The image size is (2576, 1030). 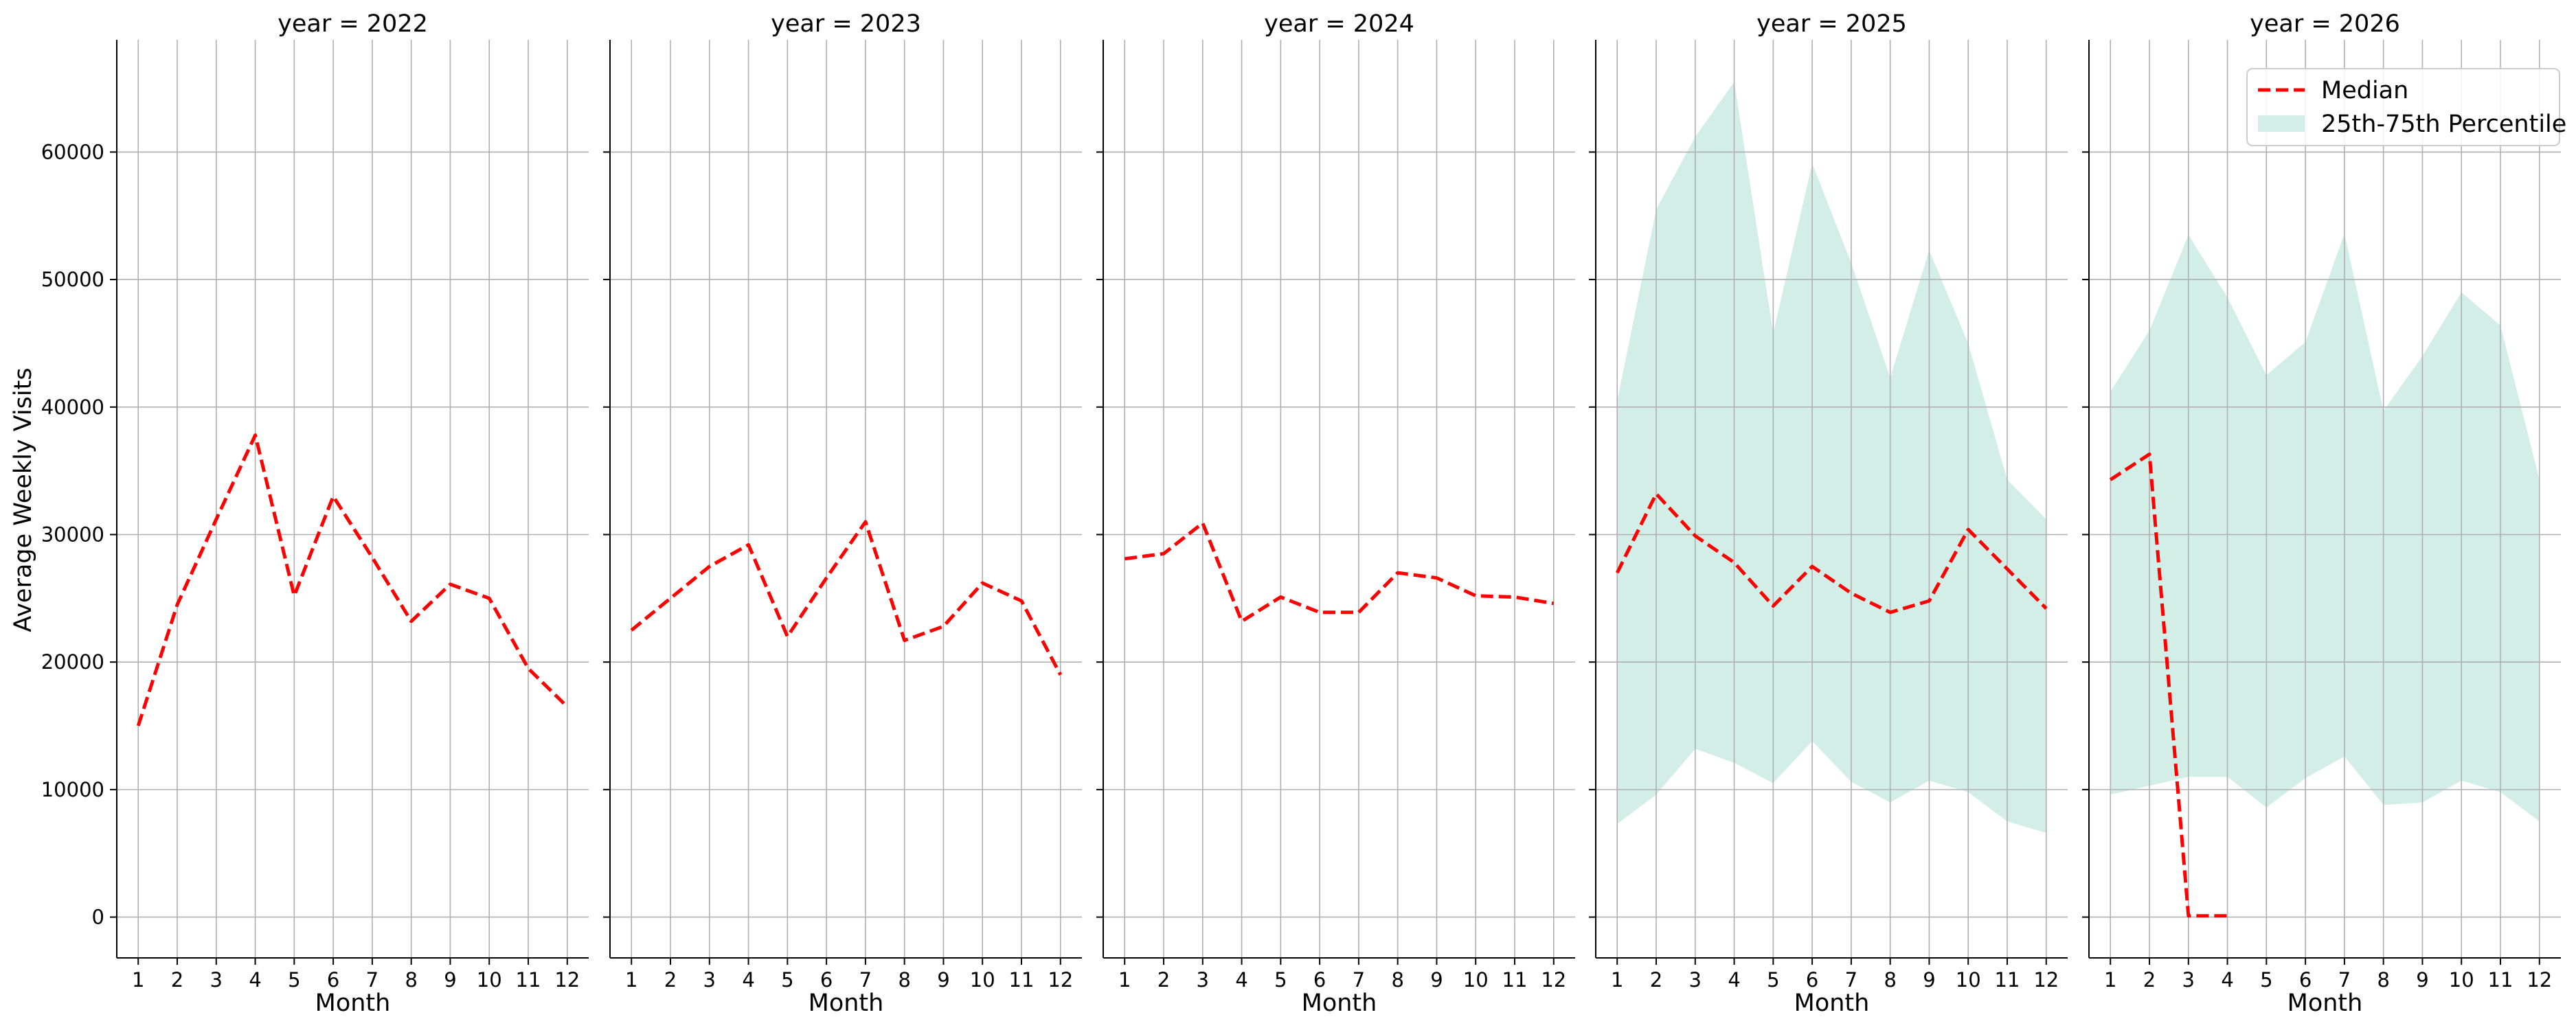 What do you see at coordinates (1280, 980) in the screenshot?
I see `x-tick-label-5-2024: 5` at bounding box center [1280, 980].